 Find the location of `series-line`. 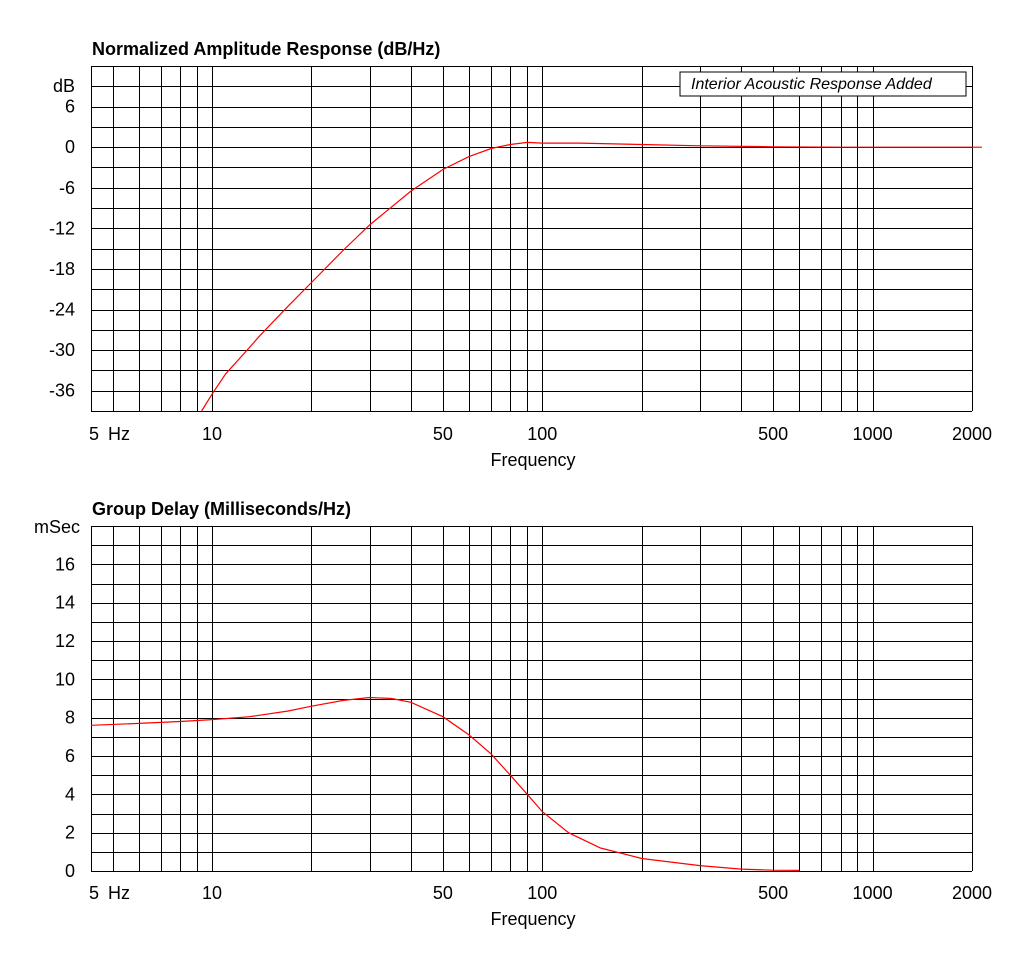

series-line is located at coordinates (445, 784).